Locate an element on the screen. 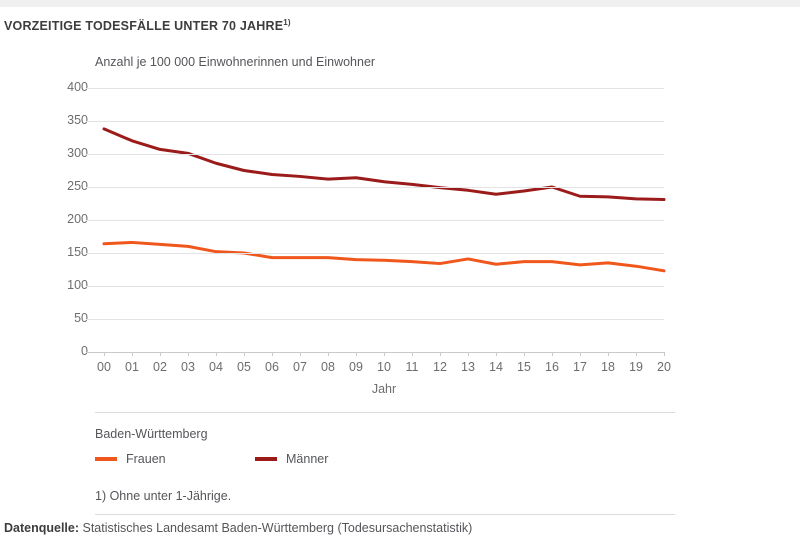 Image resolution: width=800 pixels, height=539 pixels. divider-bottom is located at coordinates (385, 514).